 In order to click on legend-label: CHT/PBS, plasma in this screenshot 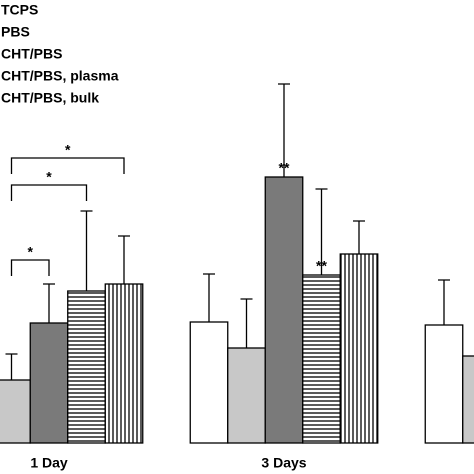, I will do `click(60, 76)`.